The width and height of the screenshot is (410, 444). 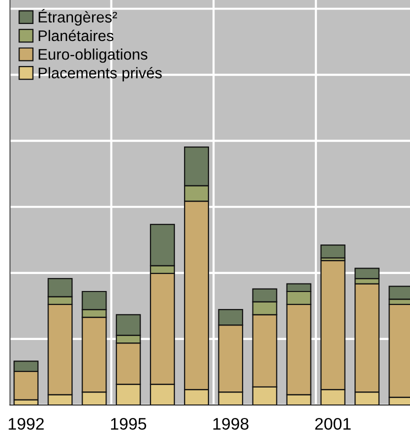 I want to click on legend-label: Euro-obligations, so click(x=93, y=55).